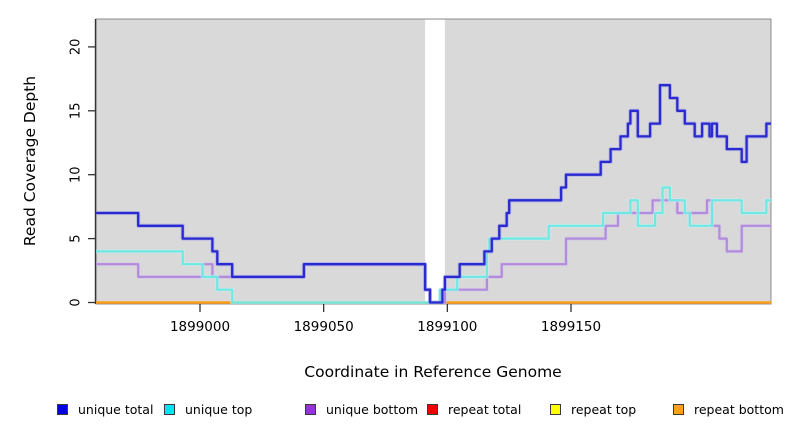  I want to click on legend-label: repeat bottom, so click(739, 409).